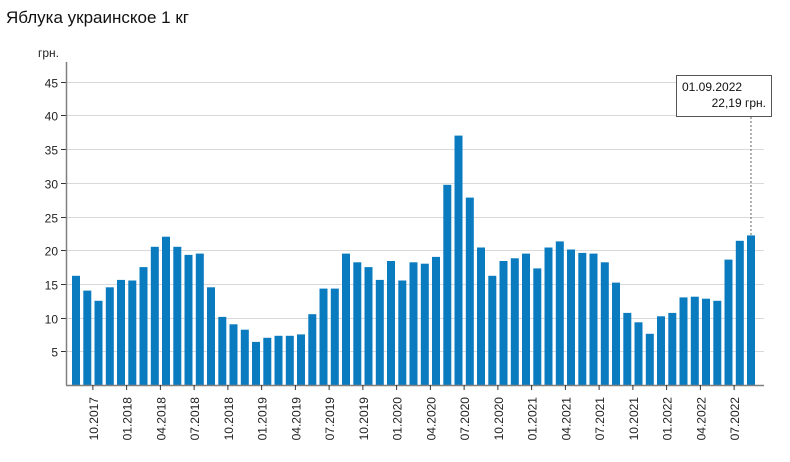 The height and width of the screenshot is (462, 790). Describe the element at coordinates (52, 84) in the screenshot. I see `y-tick-label: 45` at that location.